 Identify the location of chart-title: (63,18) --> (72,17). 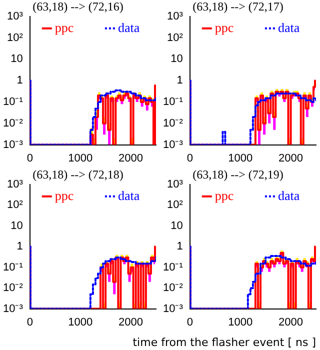
(238, 7).